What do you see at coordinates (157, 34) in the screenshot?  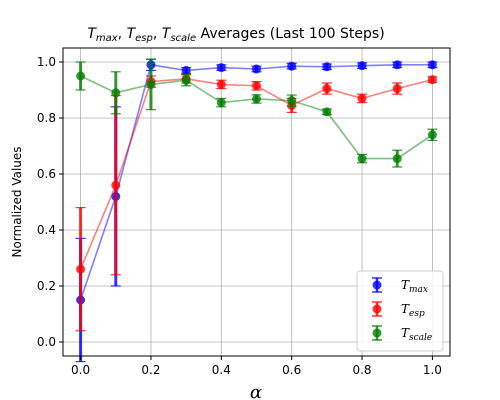 I see `title-part-5: ,` at bounding box center [157, 34].